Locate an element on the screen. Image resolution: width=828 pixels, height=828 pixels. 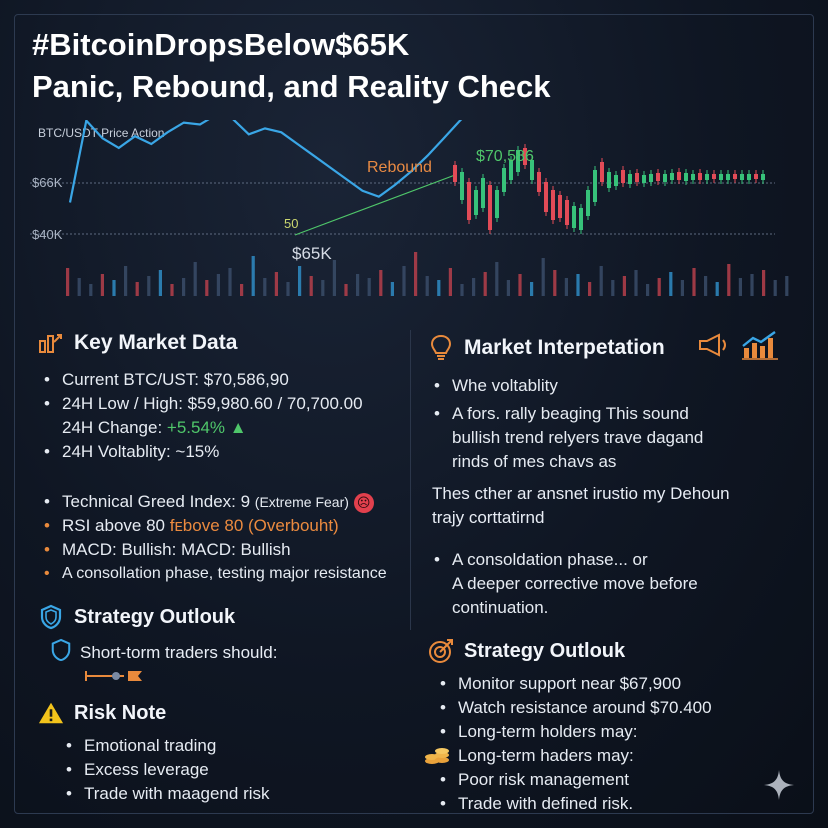
title-line-1: #BitcoinDropsBelow$65K is located at coordinates (221, 44).